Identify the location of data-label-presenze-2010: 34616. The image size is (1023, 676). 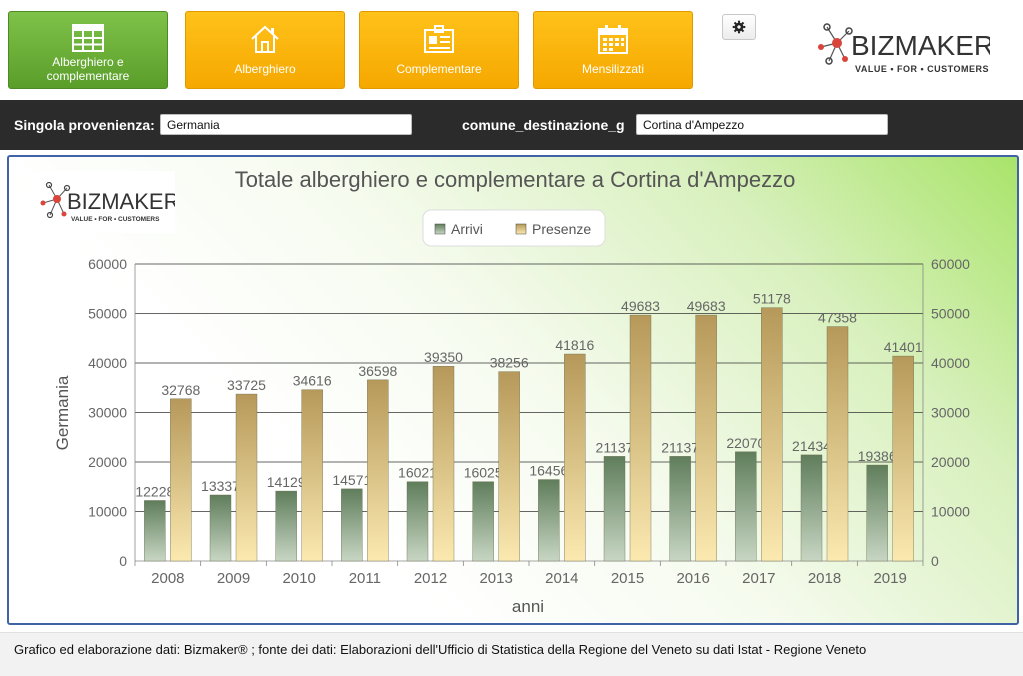
(312, 381).